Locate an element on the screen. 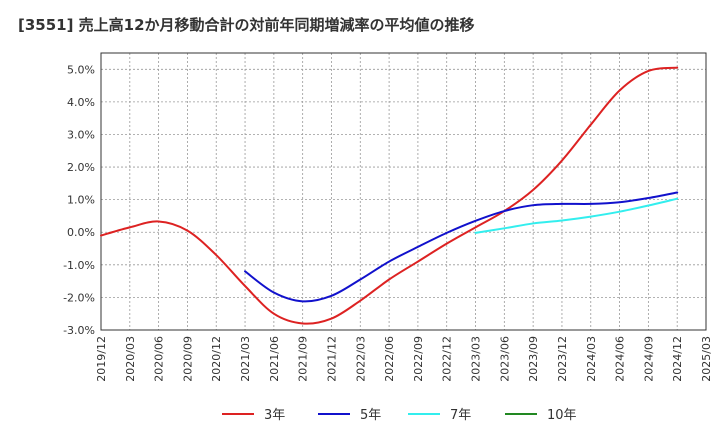 The width and height of the screenshot is (720, 440). x-tick-label: 2024/12 is located at coordinates (677, 359).